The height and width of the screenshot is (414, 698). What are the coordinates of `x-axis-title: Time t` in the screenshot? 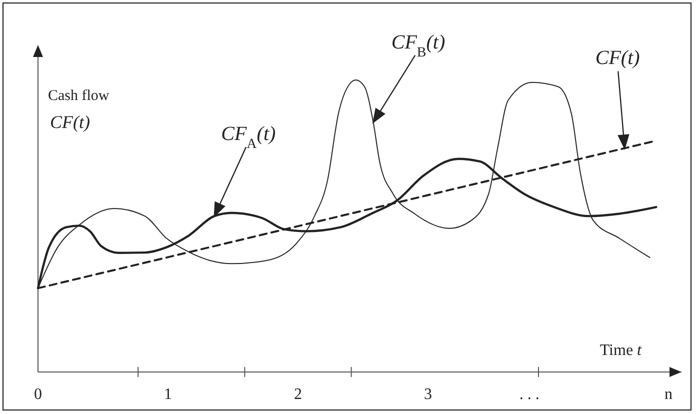 It's located at (621, 350).